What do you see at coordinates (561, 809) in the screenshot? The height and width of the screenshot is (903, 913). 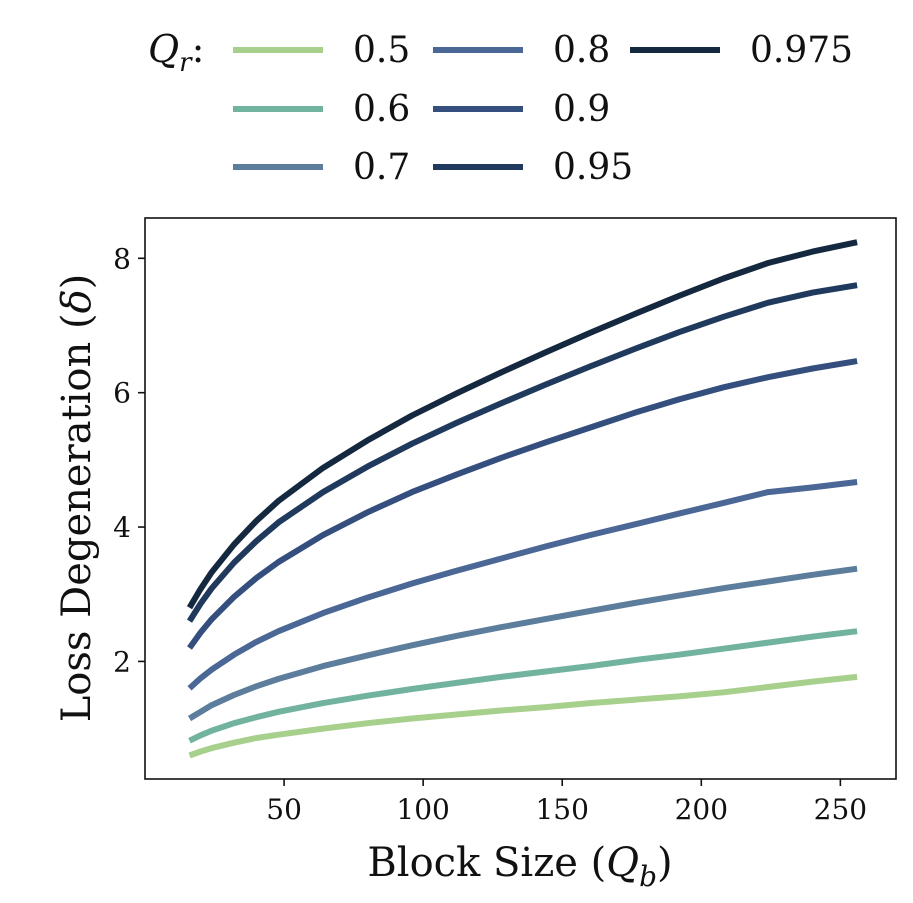 I see `x-tick-label: 150` at bounding box center [561, 809].